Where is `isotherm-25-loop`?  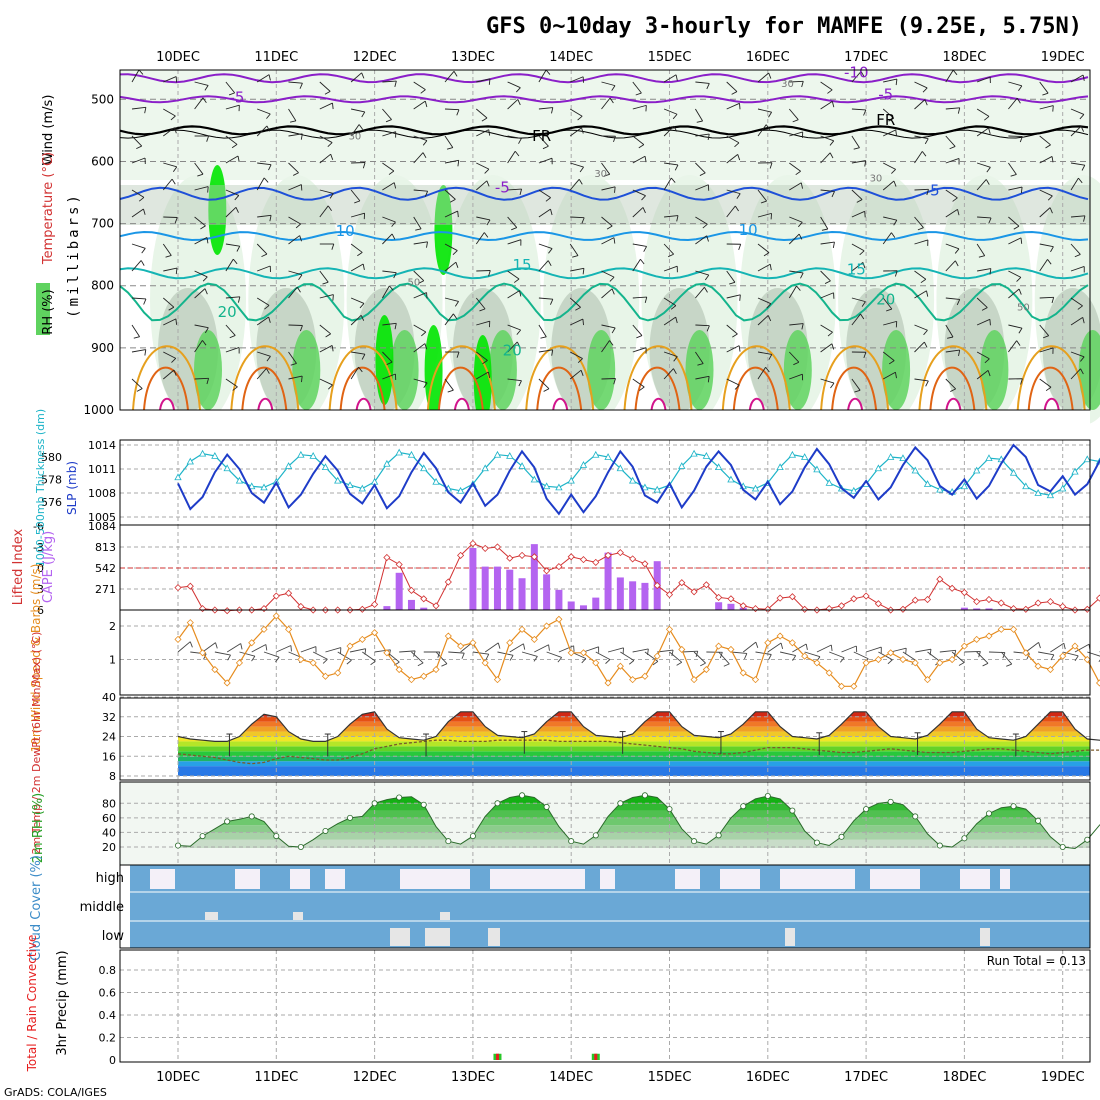
isotherm-25-loop is located at coordinates (658, 378).